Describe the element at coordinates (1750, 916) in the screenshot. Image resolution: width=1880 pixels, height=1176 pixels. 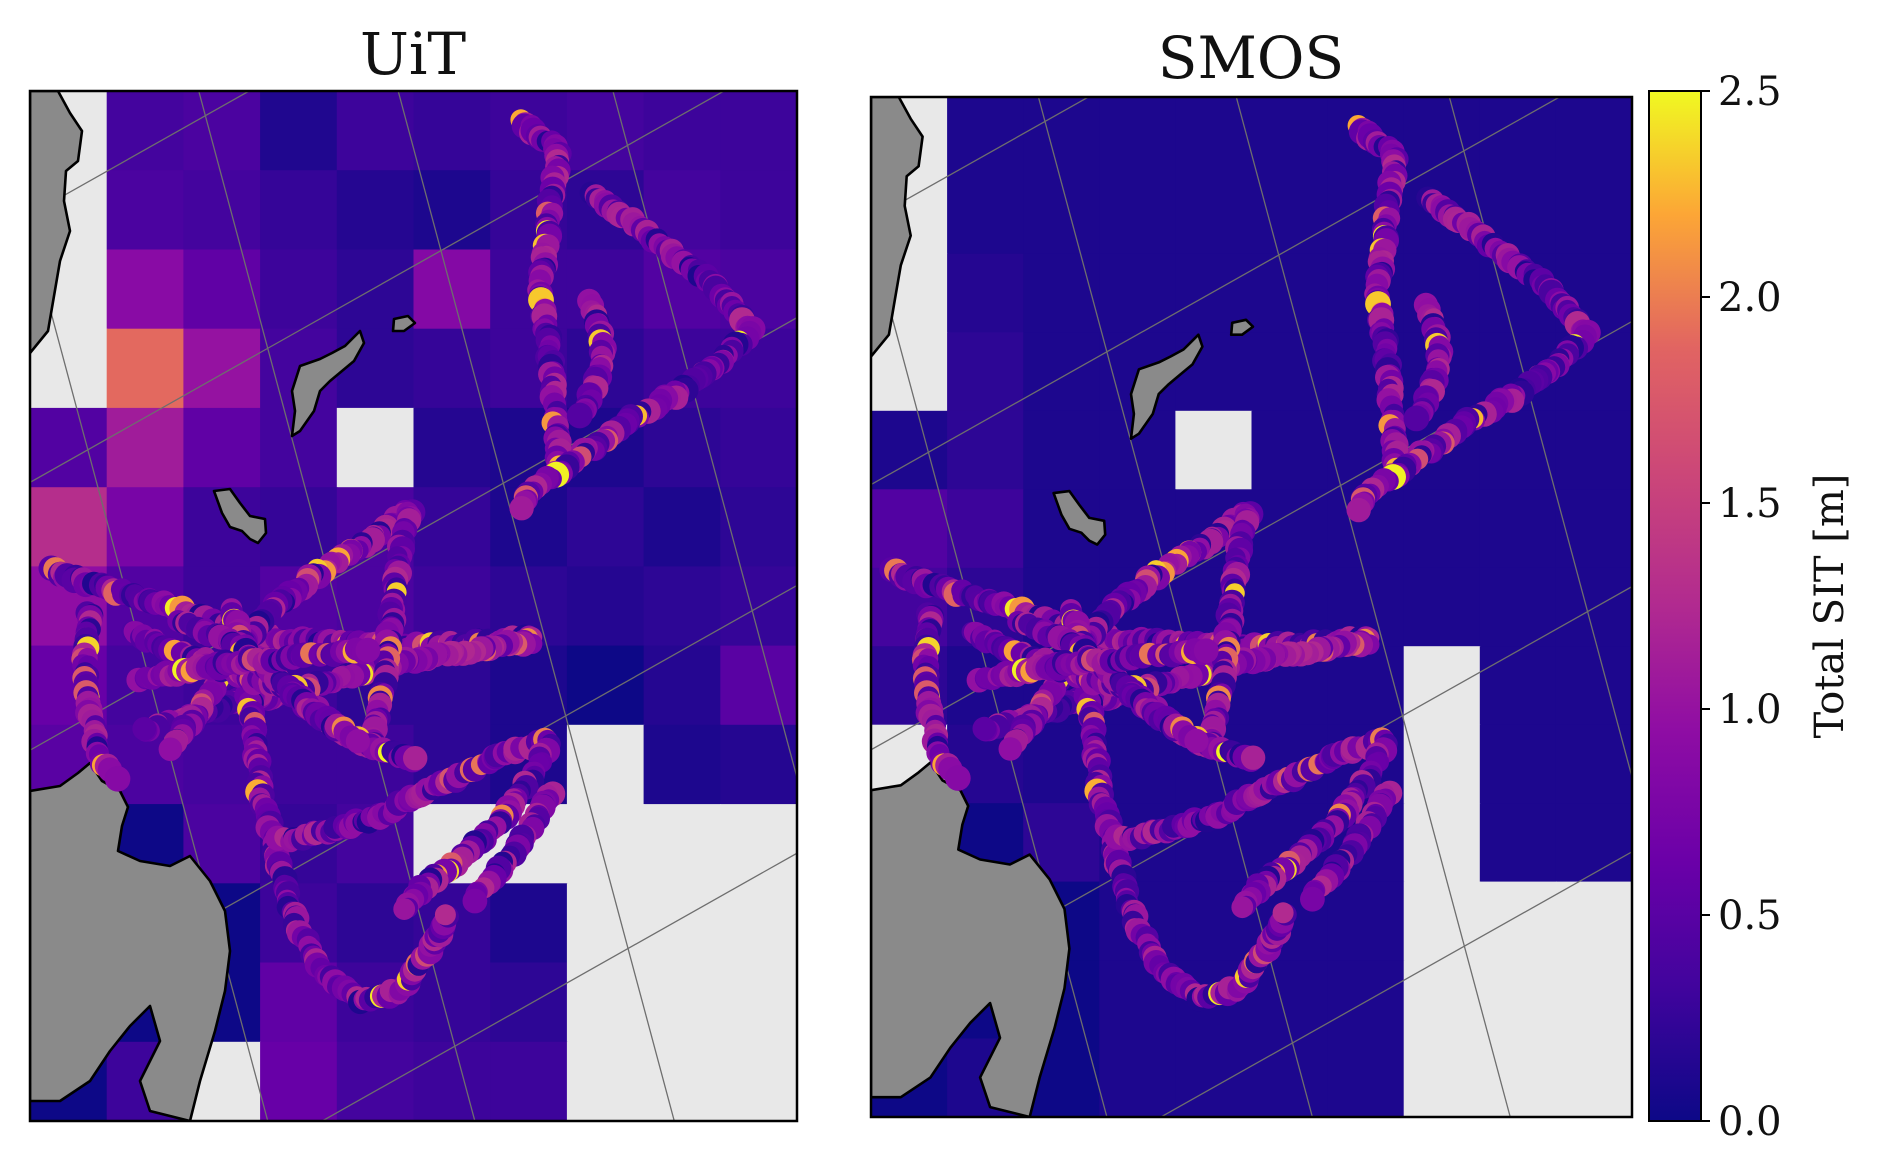
I see `colorbar-tick-label: 0.5` at that location.